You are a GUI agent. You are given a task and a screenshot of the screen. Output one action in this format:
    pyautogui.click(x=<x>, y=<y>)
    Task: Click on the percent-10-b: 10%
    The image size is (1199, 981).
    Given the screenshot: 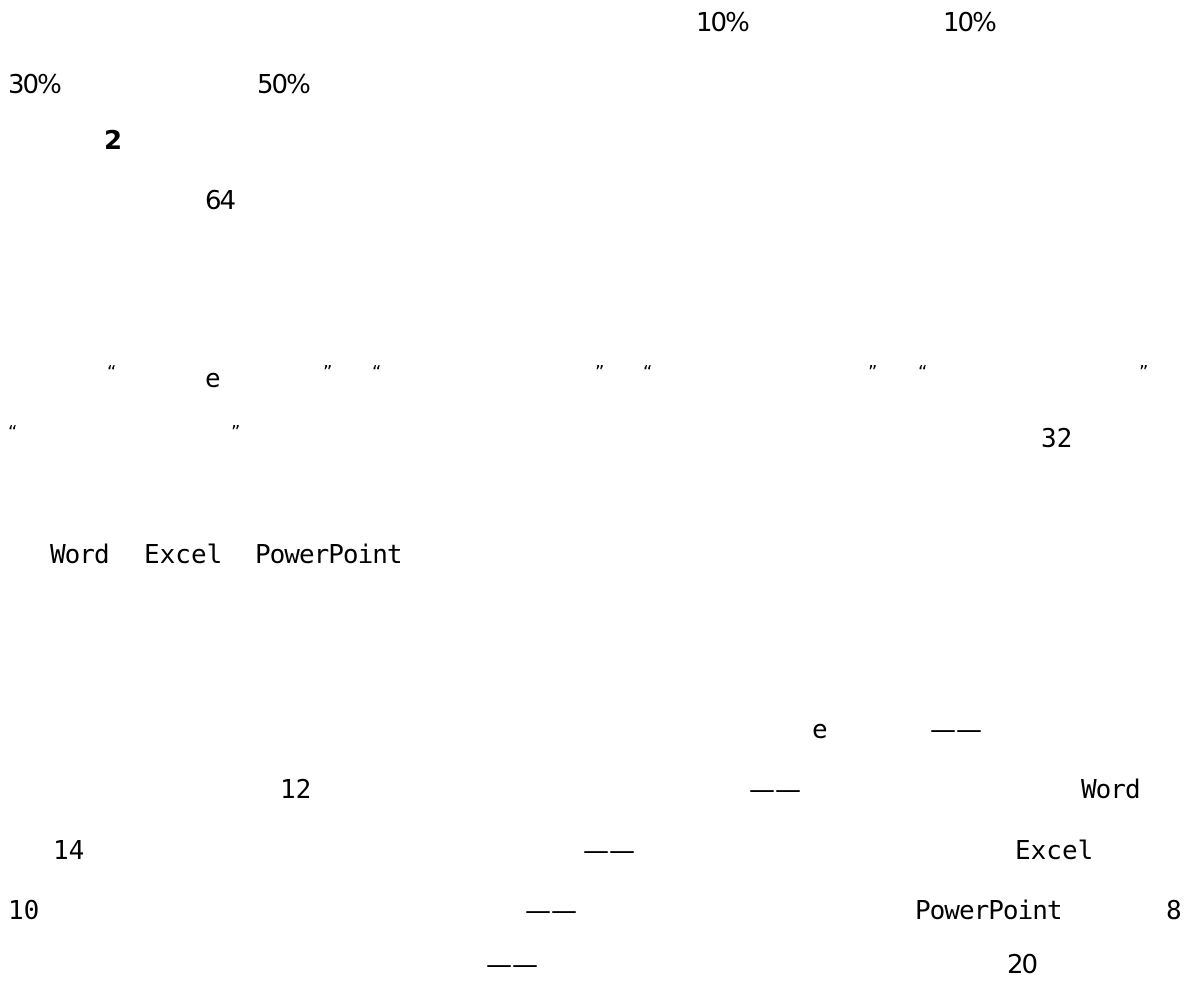 What is the action you would take?
    pyautogui.click(x=970, y=23)
    